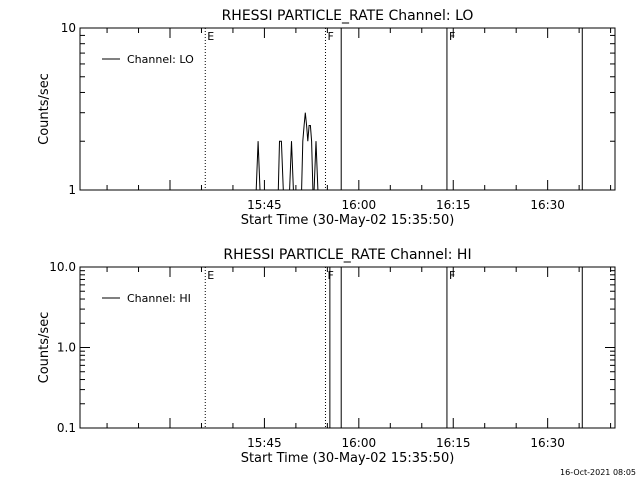 The image size is (640, 480). Describe the element at coordinates (287, 151) in the screenshot. I see `series-line` at that location.